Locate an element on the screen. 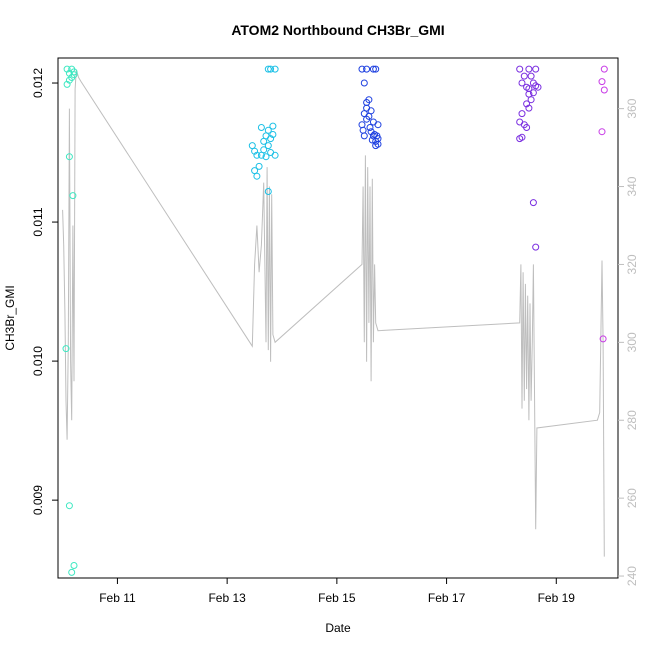  y2-tick-label: 340 is located at coordinates (632, 186).